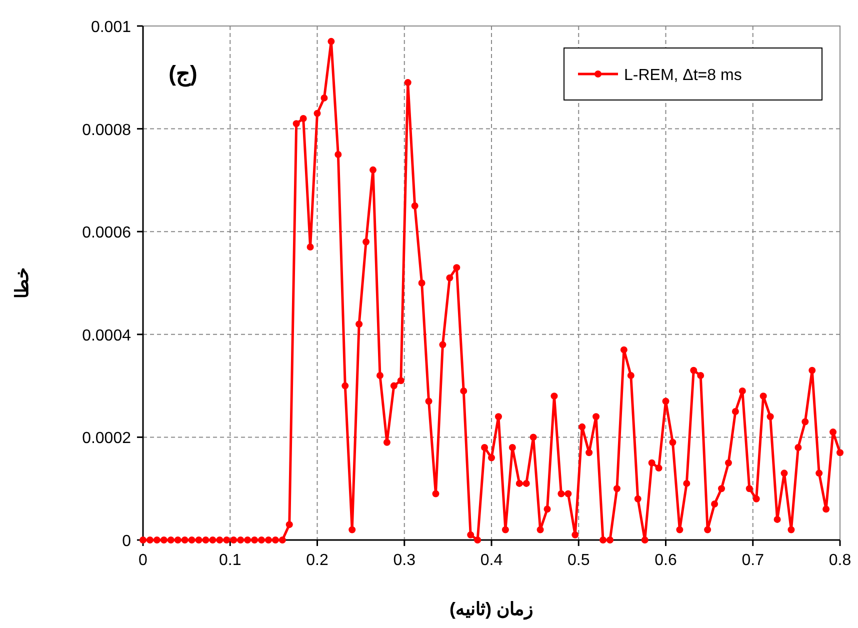 Image resolution: width=858 pixels, height=628 pixels. What do you see at coordinates (111, 27) in the screenshot?
I see `y-tick-label: 0.001` at bounding box center [111, 27].